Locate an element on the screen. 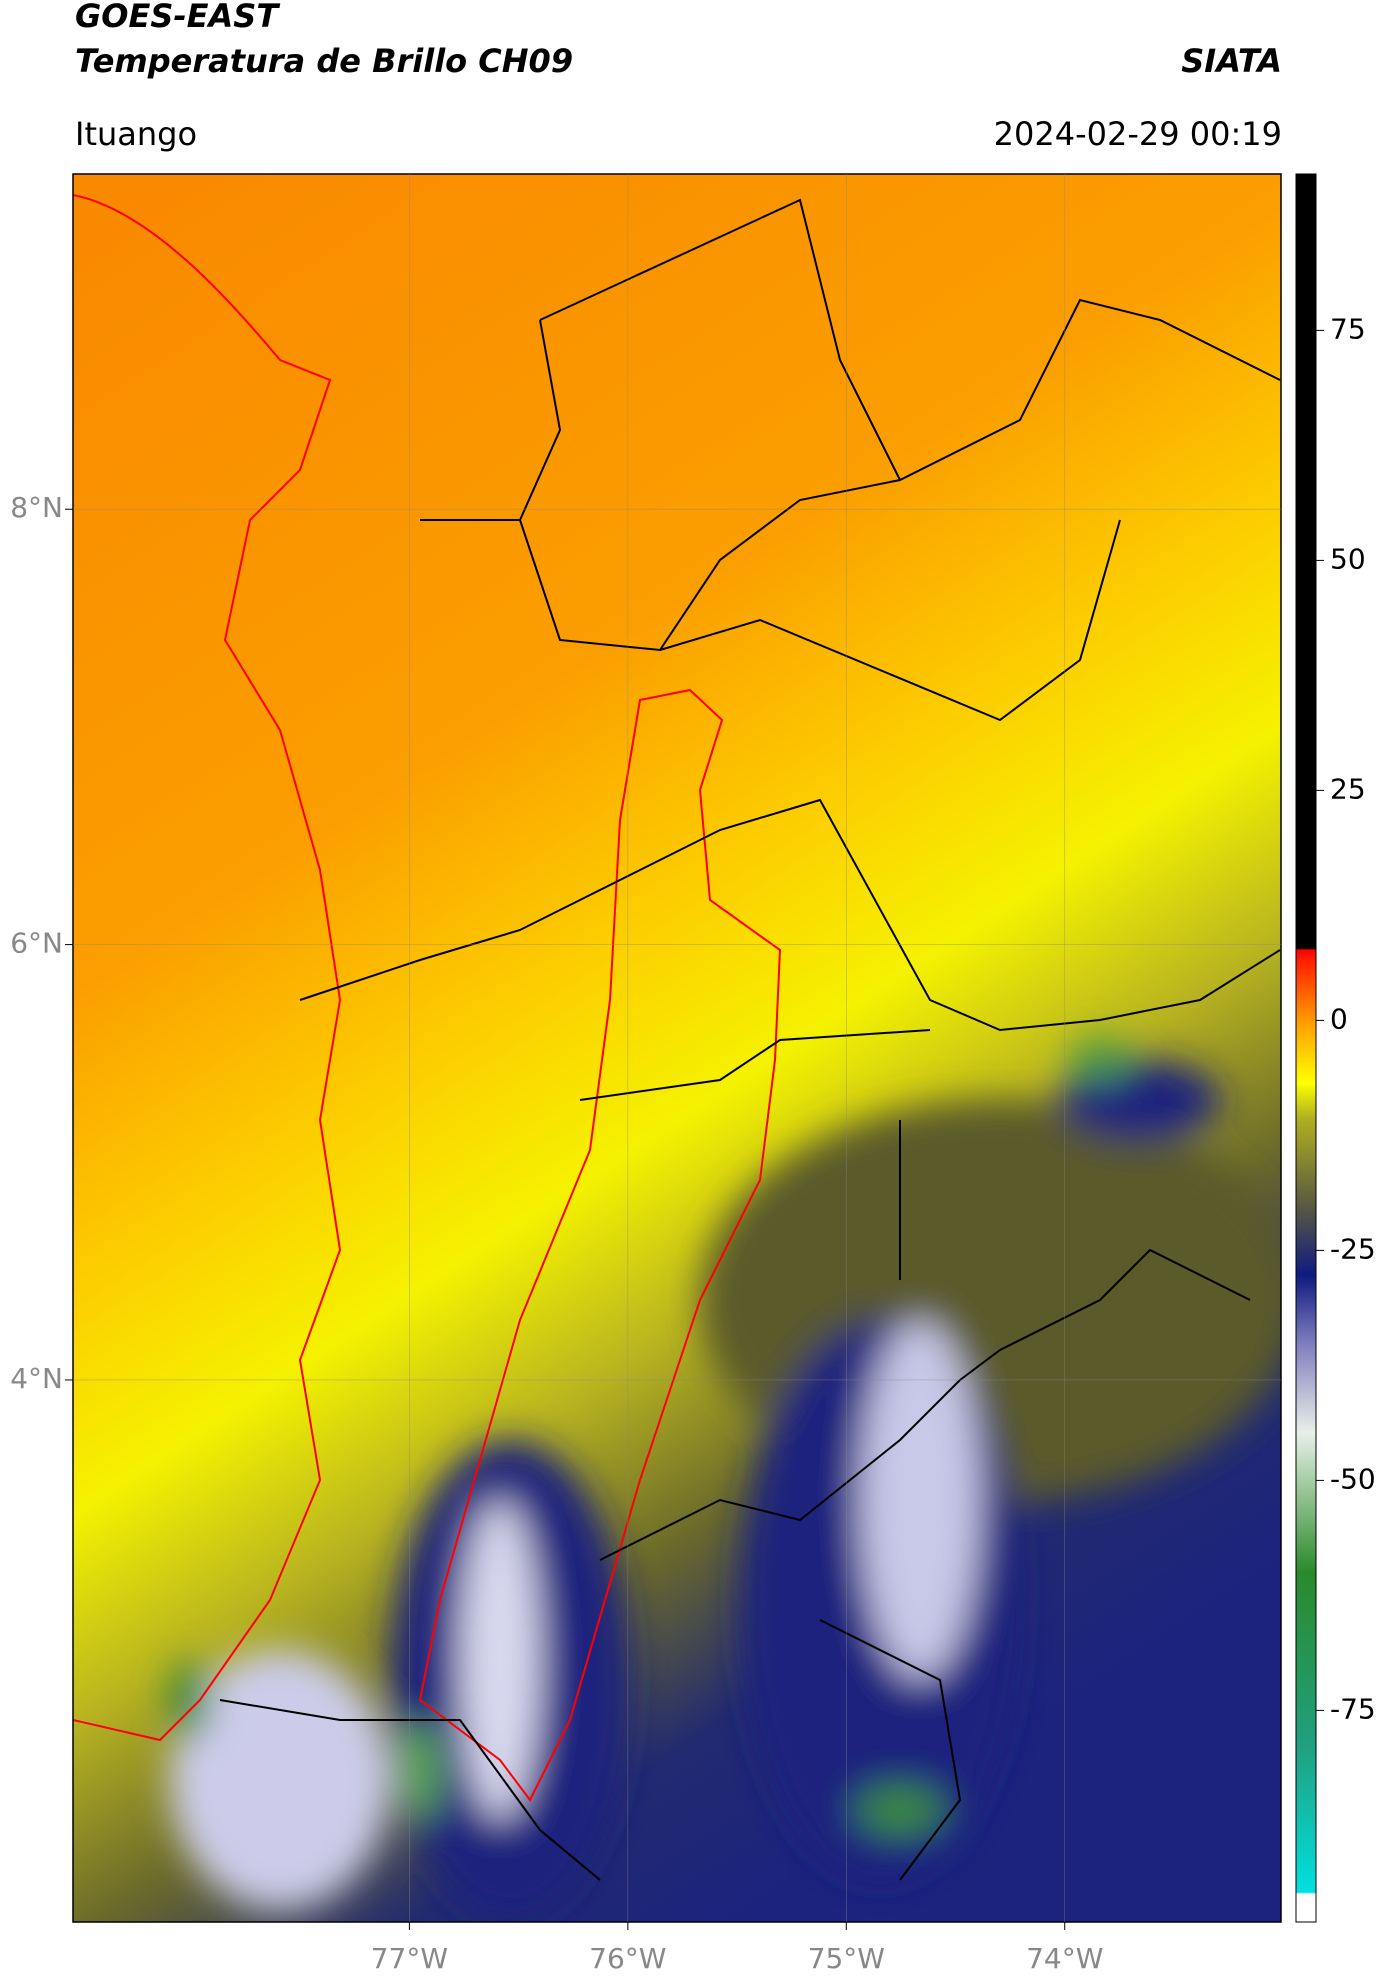 Image resolution: width=1384 pixels, height=1985 pixels. y-tick-label: 8°N is located at coordinates (36, 507).